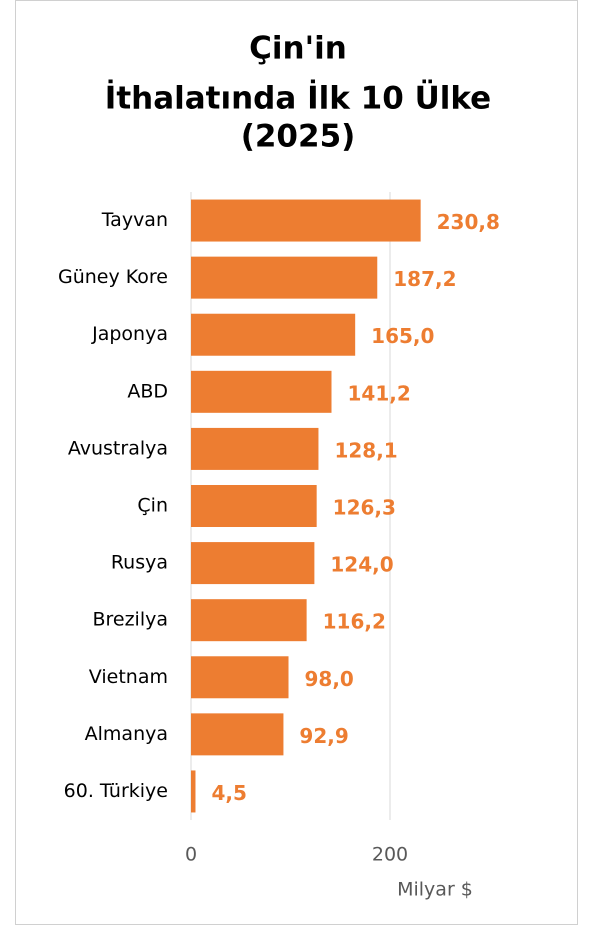 The height and width of the screenshot is (936, 589). What do you see at coordinates (113, 277) in the screenshot?
I see `y-tick-label: Güney Kore` at bounding box center [113, 277].